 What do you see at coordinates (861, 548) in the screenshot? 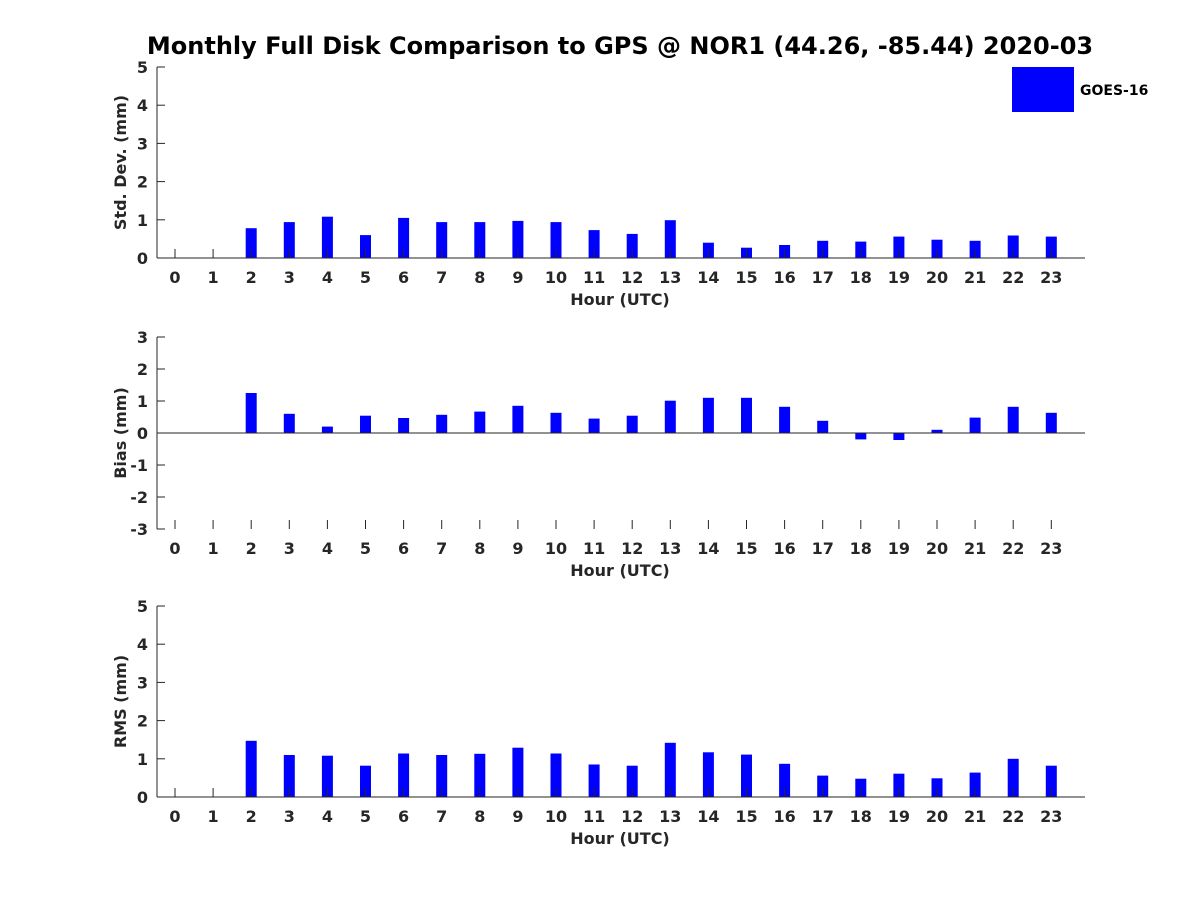
I see `bias-x-tick-label: 18` at bounding box center [861, 548].